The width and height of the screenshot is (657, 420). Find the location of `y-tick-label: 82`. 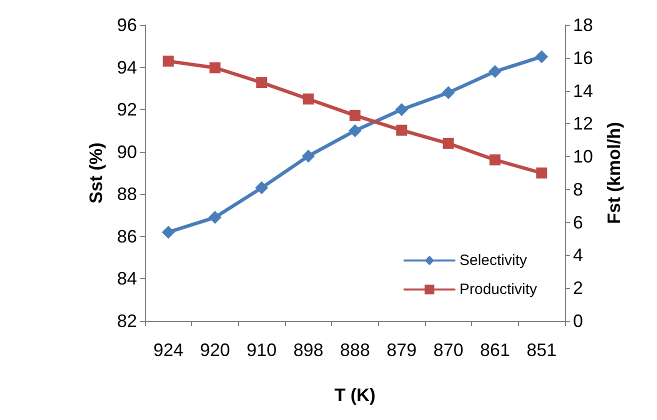

y-tick-label: 82 is located at coordinates (126, 321).